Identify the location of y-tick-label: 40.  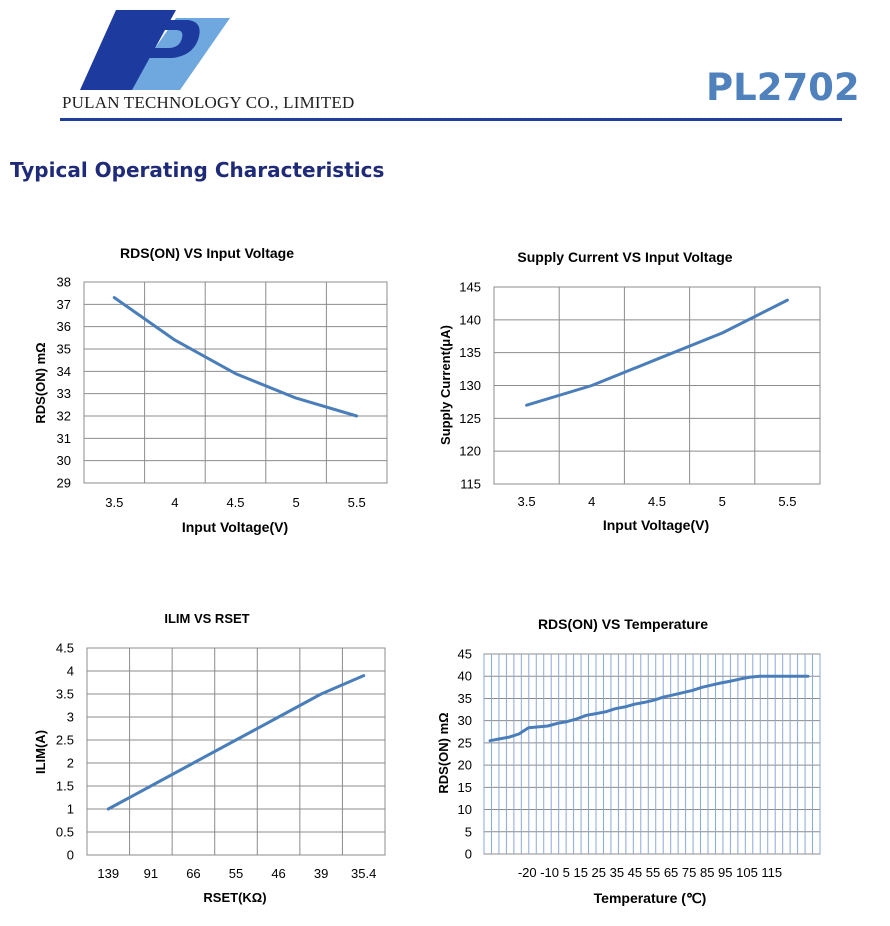
(465, 676).